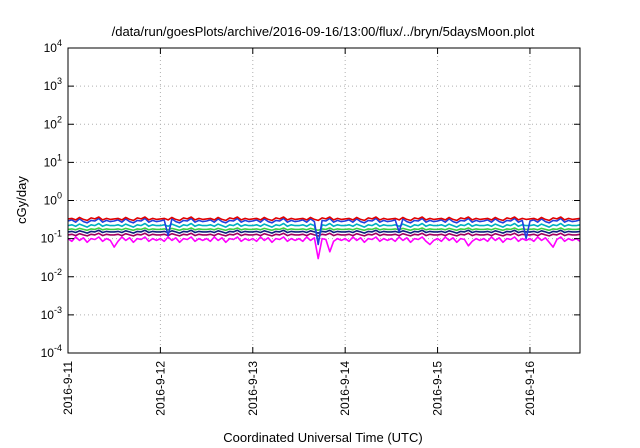 Image resolution: width=640 pixels, height=448 pixels. Describe the element at coordinates (68, 388) in the screenshot. I see `x-tick-label: 2016-9-11` at that location.